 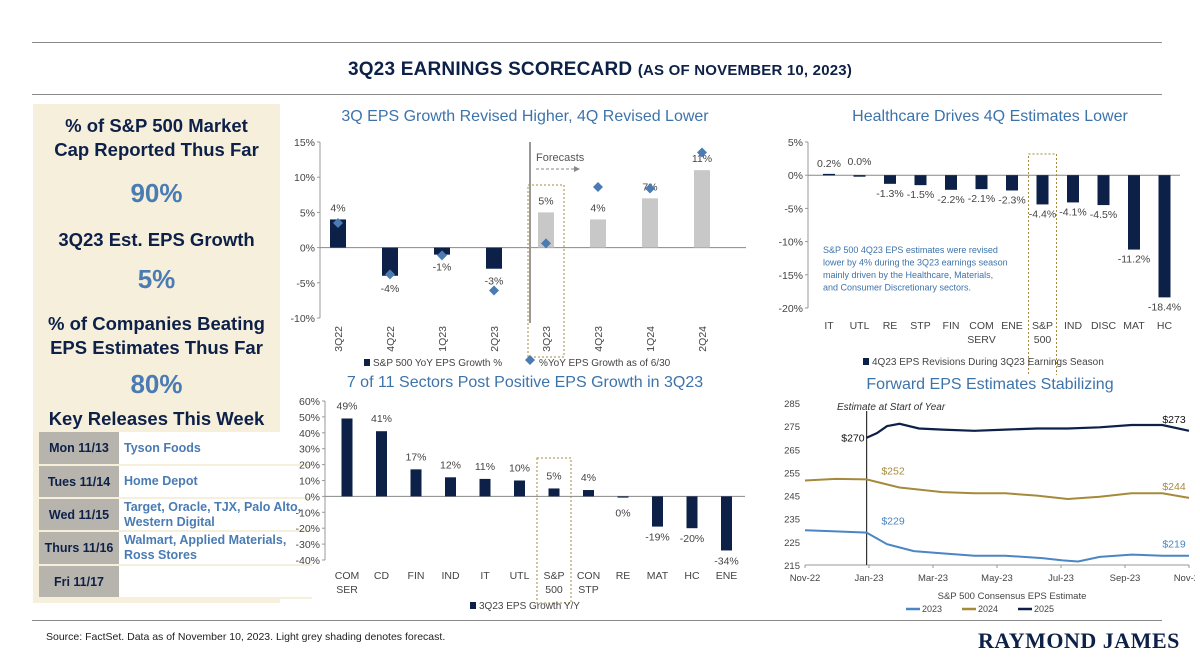 What do you see at coordinates (304, 143) in the screenshot?
I see `c1-y-tick-label: 15%` at bounding box center [304, 143].